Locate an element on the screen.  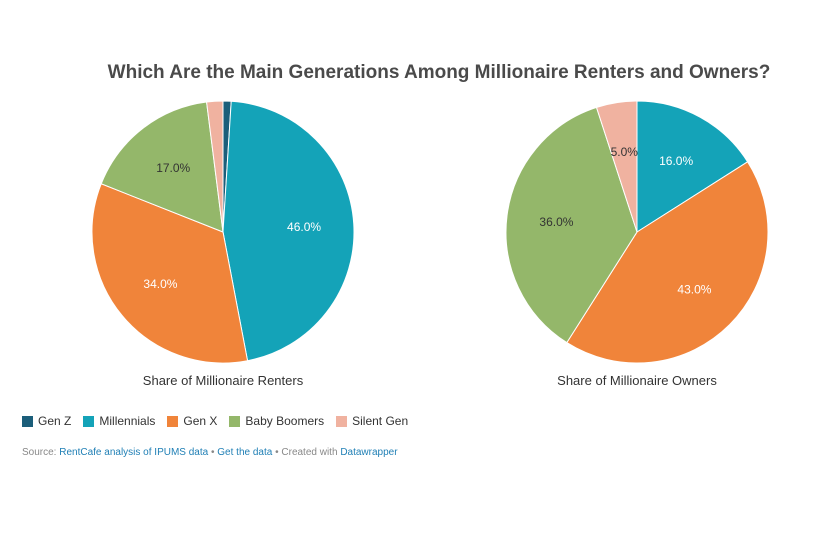
legend-item-silent-gen: Silent Gen is located at coordinates (372, 421).